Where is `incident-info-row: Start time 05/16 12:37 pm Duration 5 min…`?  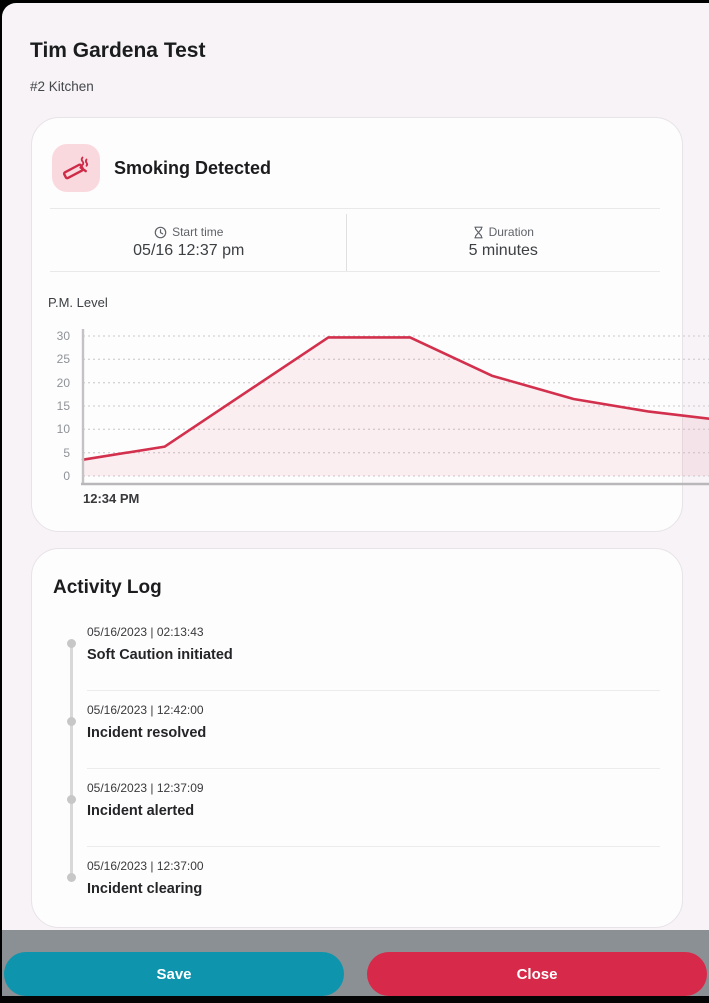
incident-info-row: Start time 05/16 12:37 pm Duration 5 min… is located at coordinates (346, 242).